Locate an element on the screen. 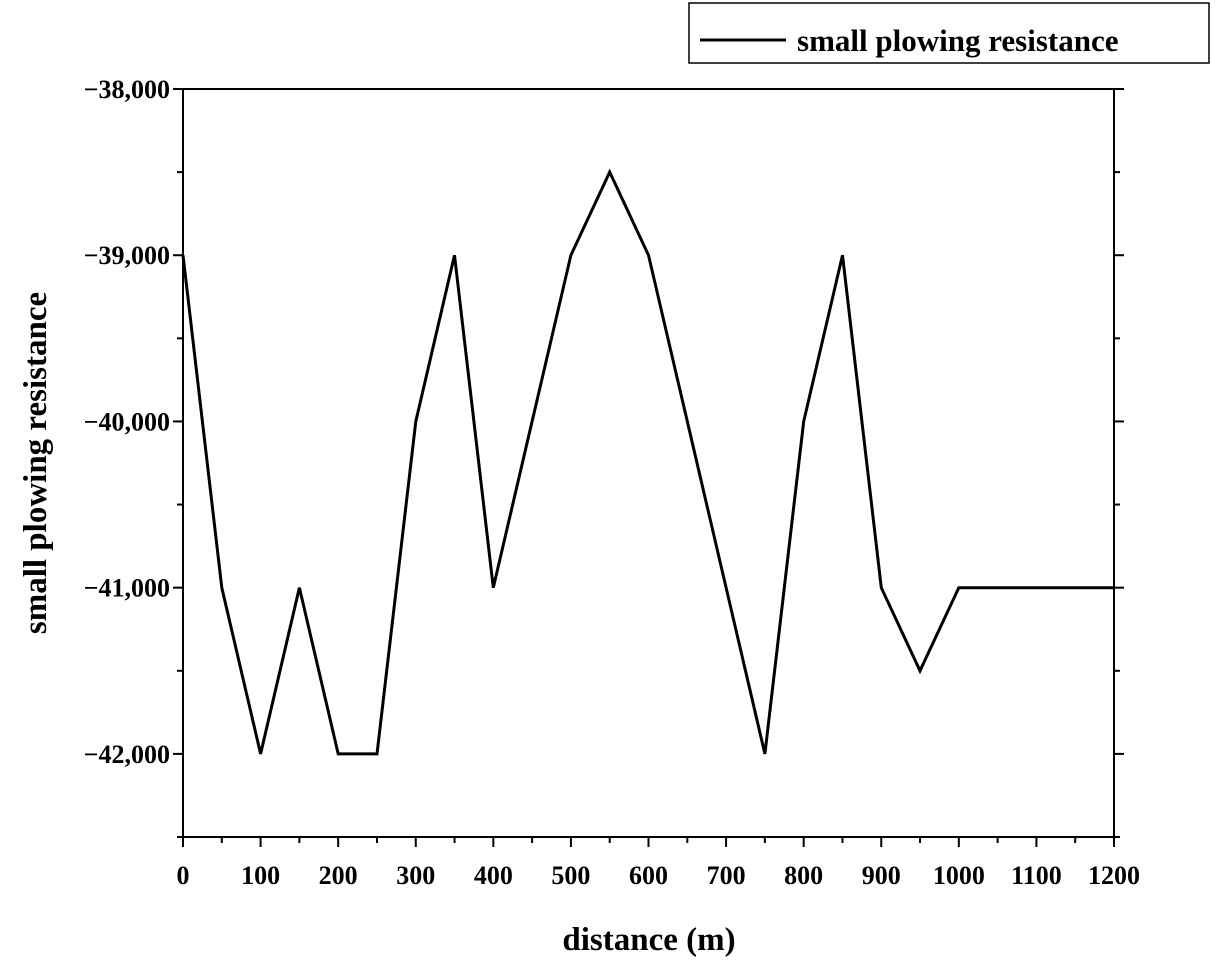 The height and width of the screenshot is (965, 1217). x-tick-label: 200 is located at coordinates (338, 875).